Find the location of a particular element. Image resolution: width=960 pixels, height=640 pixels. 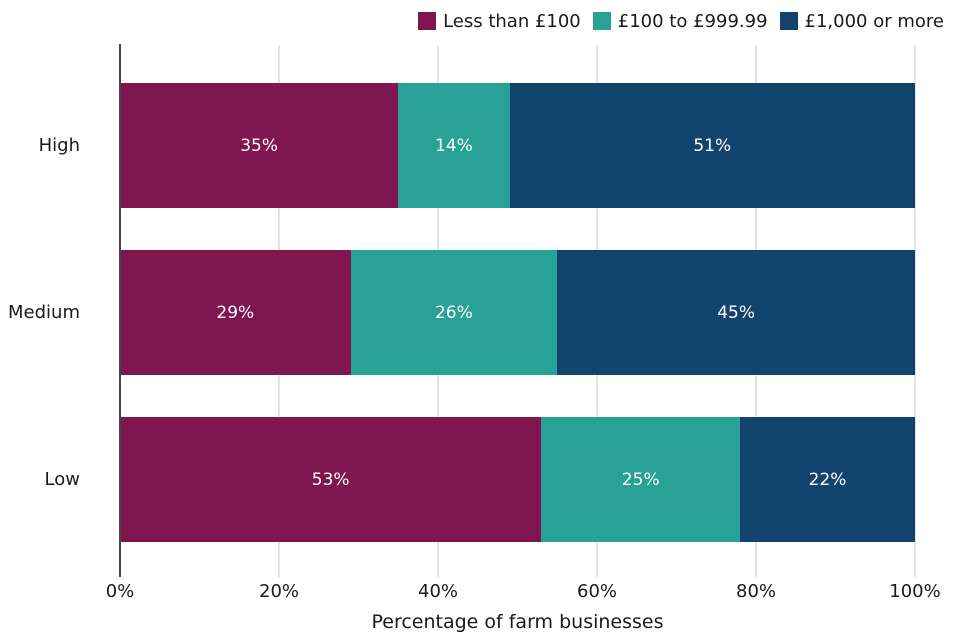

bar-segment-label: 35% is located at coordinates (259, 145).